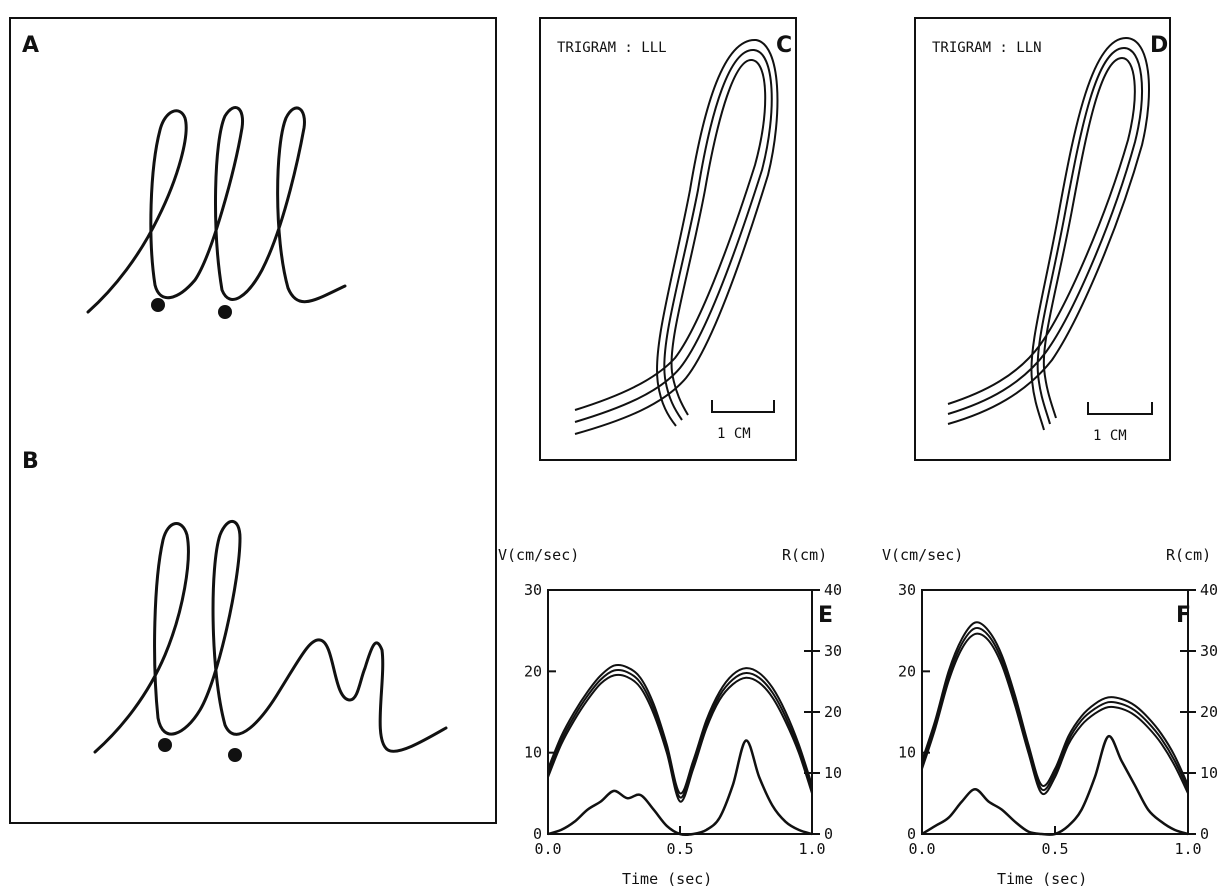 The height and width of the screenshot is (888, 1227). What do you see at coordinates (538, 555) in the screenshot?
I see `chart-e-ylabel-left: V(cm/sec)` at bounding box center [538, 555].